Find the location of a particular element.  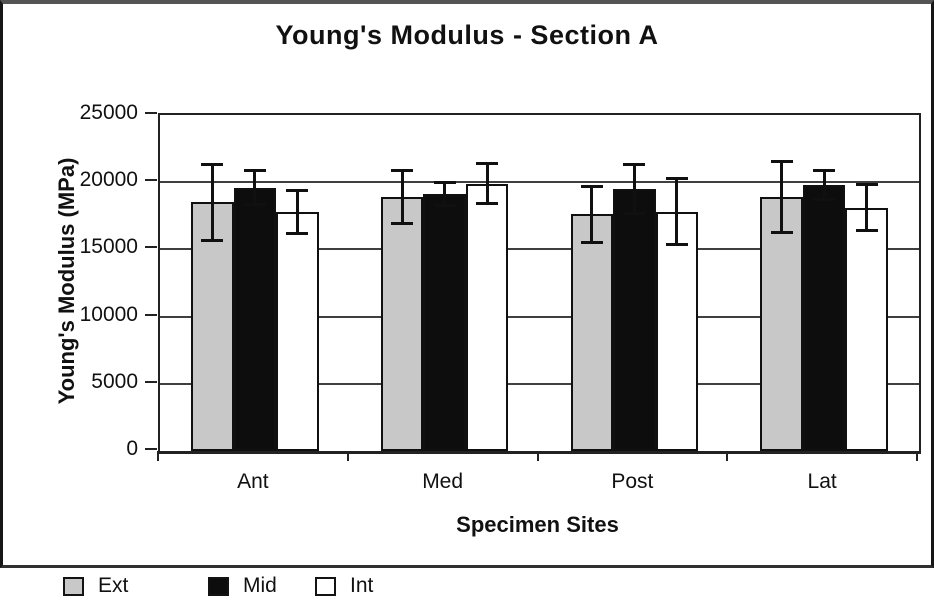

error-bar-ext-lat is located at coordinates (782, 197).